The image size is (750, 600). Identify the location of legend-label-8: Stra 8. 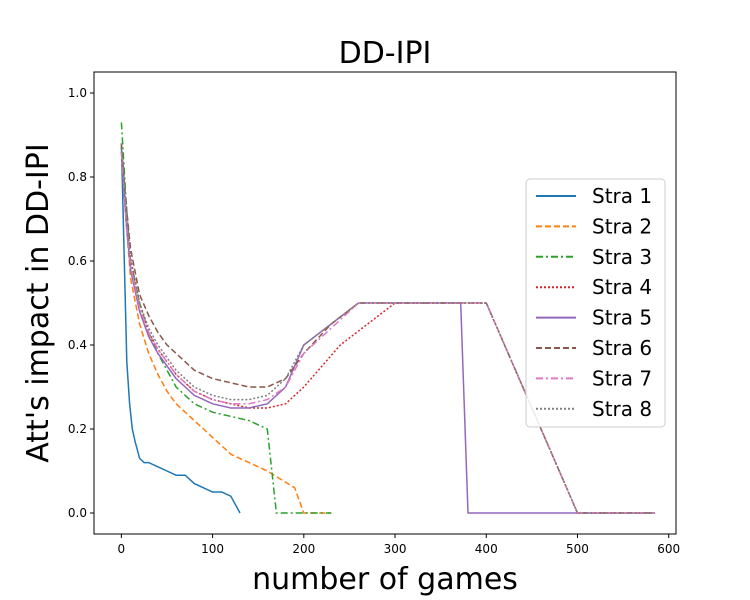
(622, 409).